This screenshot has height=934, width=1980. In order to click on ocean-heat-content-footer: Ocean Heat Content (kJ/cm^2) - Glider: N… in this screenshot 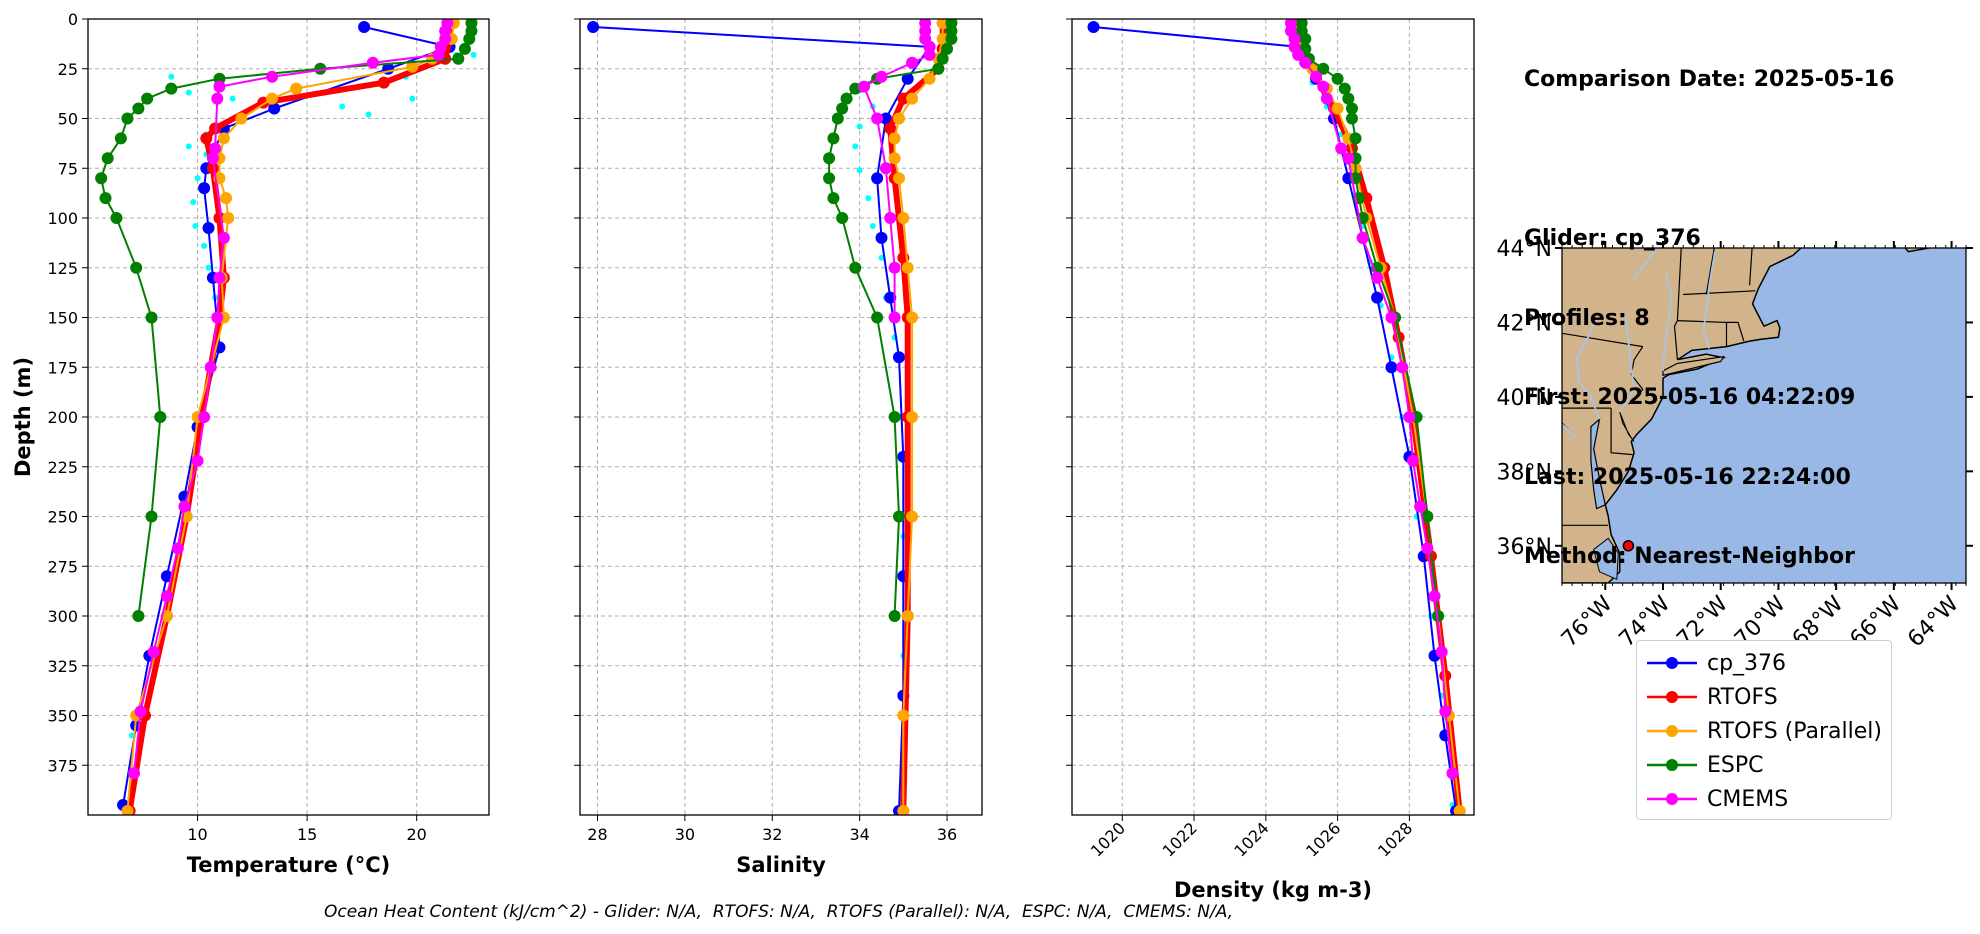, I will do `click(779, 912)`.